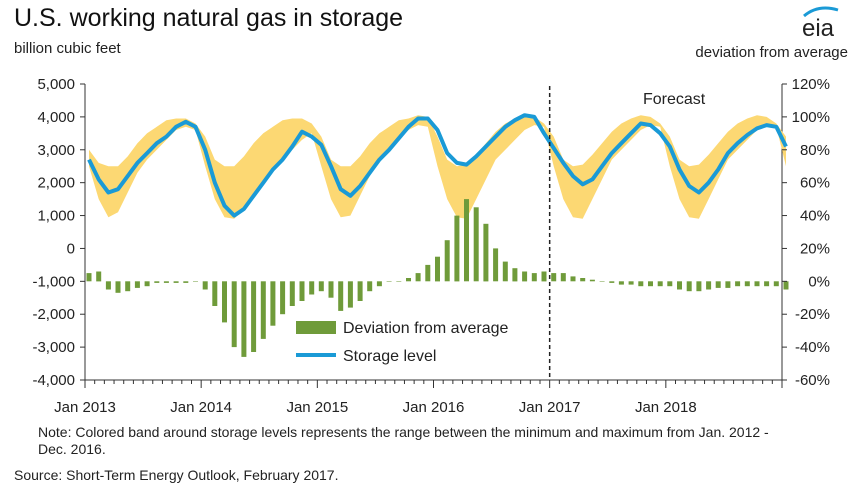  Describe the element at coordinates (771, 52) in the screenshot. I see `right-axis-unit: deviation from average` at that location.